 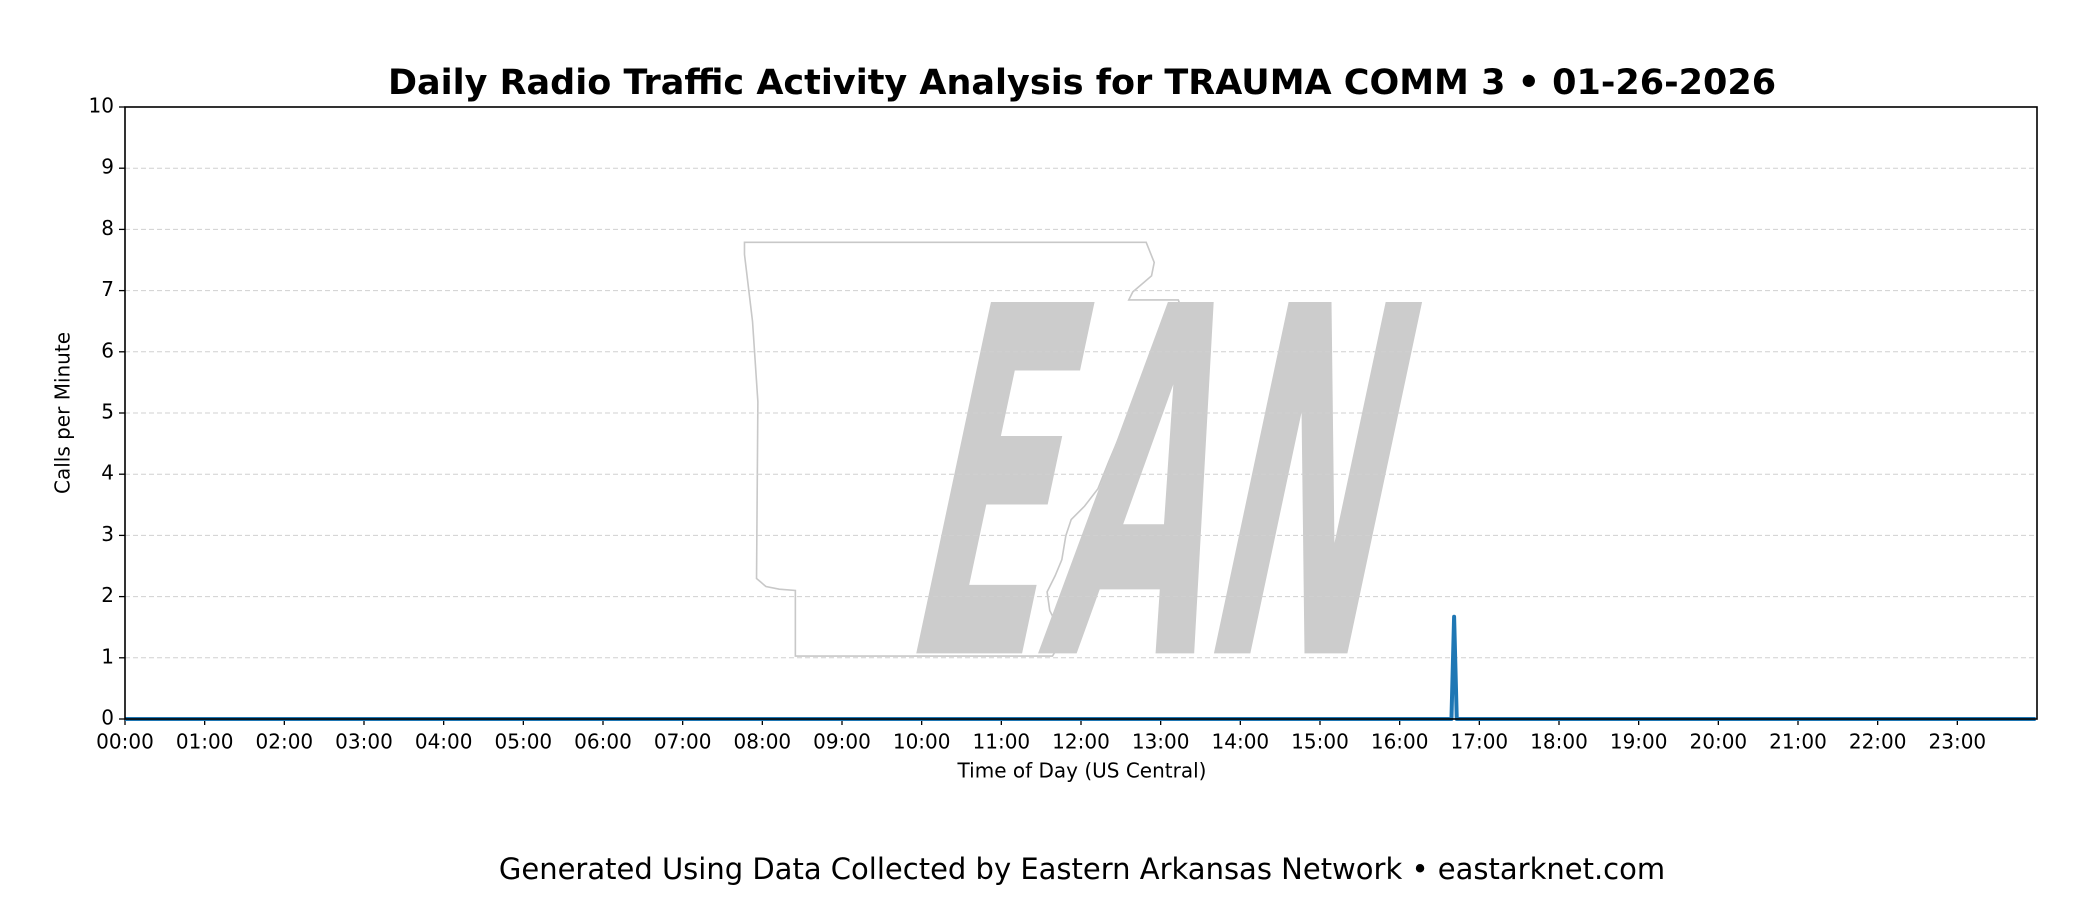 What do you see at coordinates (125, 742) in the screenshot?
I see `x-tick-label: 00:00` at bounding box center [125, 742].